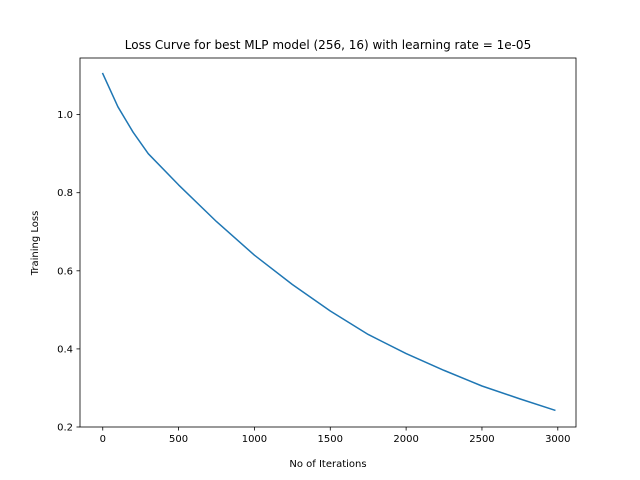 Image resolution: width=640 pixels, height=480 pixels. I want to click on y-tick-label: 0.8, so click(65, 193).